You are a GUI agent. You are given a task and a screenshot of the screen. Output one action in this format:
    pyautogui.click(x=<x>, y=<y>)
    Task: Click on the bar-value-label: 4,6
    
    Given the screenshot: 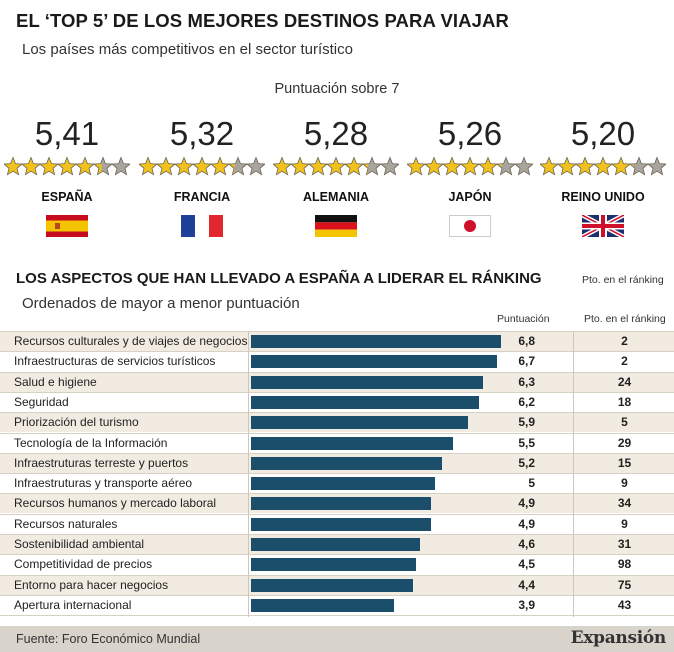 What is the action you would take?
    pyautogui.click(x=526, y=544)
    